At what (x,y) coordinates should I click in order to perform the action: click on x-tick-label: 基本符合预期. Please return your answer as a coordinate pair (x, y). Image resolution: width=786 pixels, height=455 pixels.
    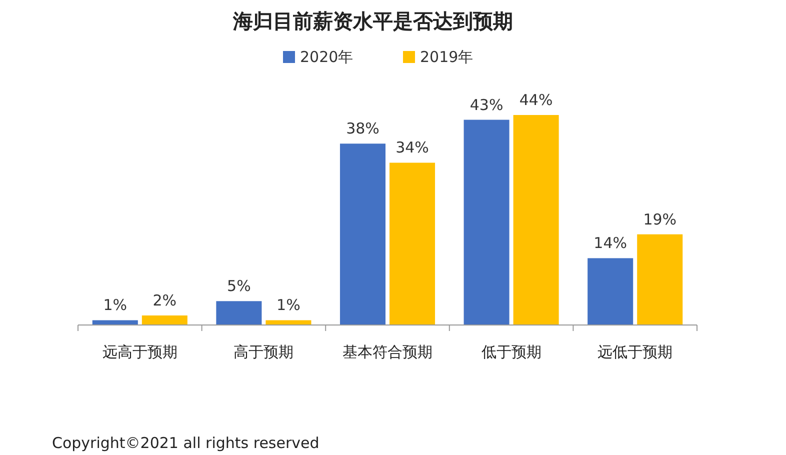
    Looking at the image, I should click on (387, 352).